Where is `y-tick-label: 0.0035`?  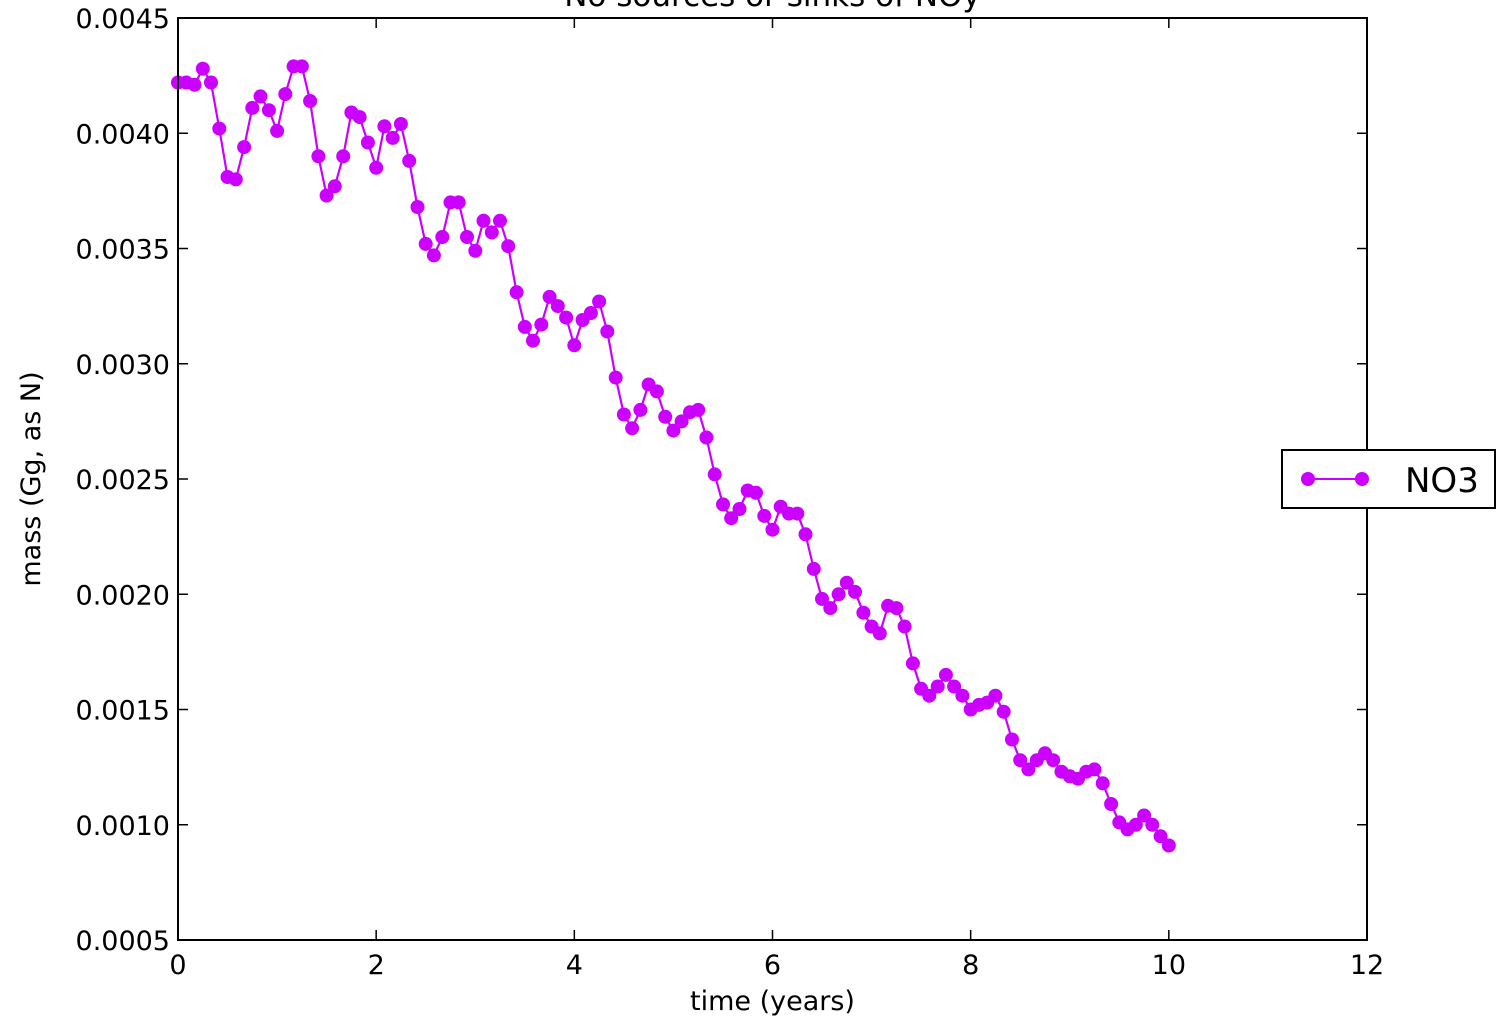 y-tick-label: 0.0035 is located at coordinates (123, 250).